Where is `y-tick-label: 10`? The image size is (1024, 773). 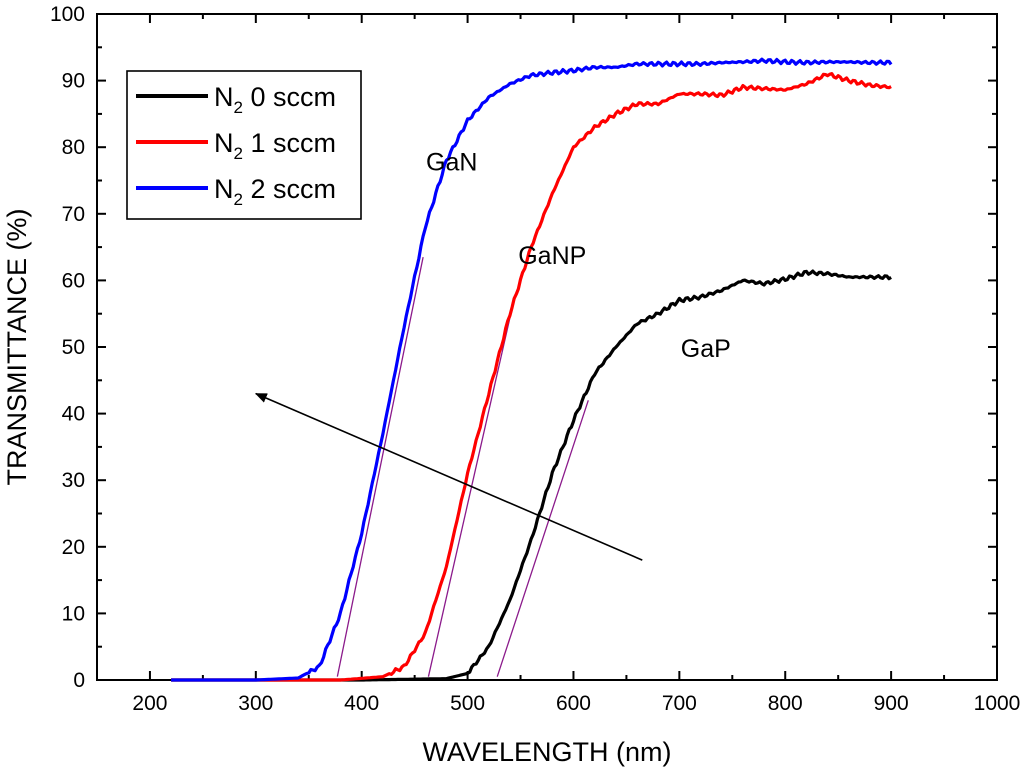
y-tick-label: 10 is located at coordinates (73, 613).